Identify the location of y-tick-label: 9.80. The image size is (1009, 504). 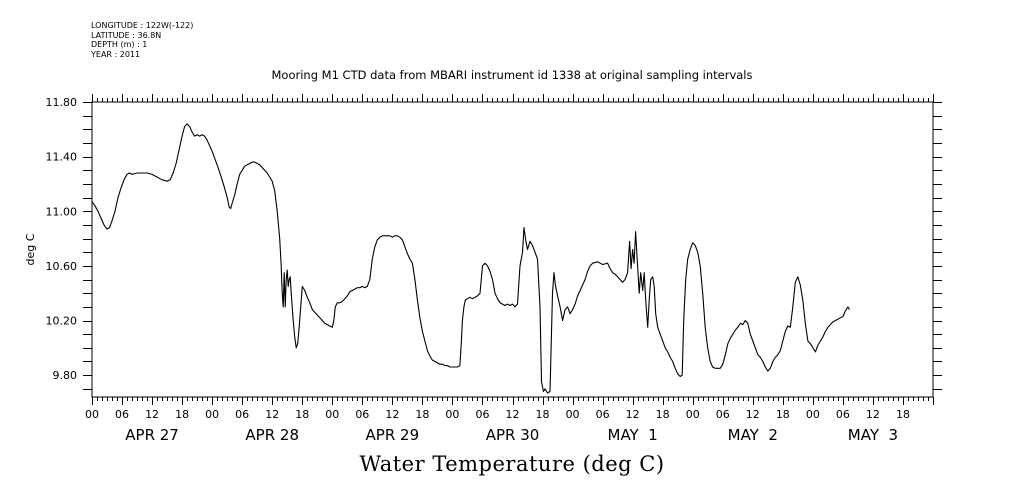
(65, 375).